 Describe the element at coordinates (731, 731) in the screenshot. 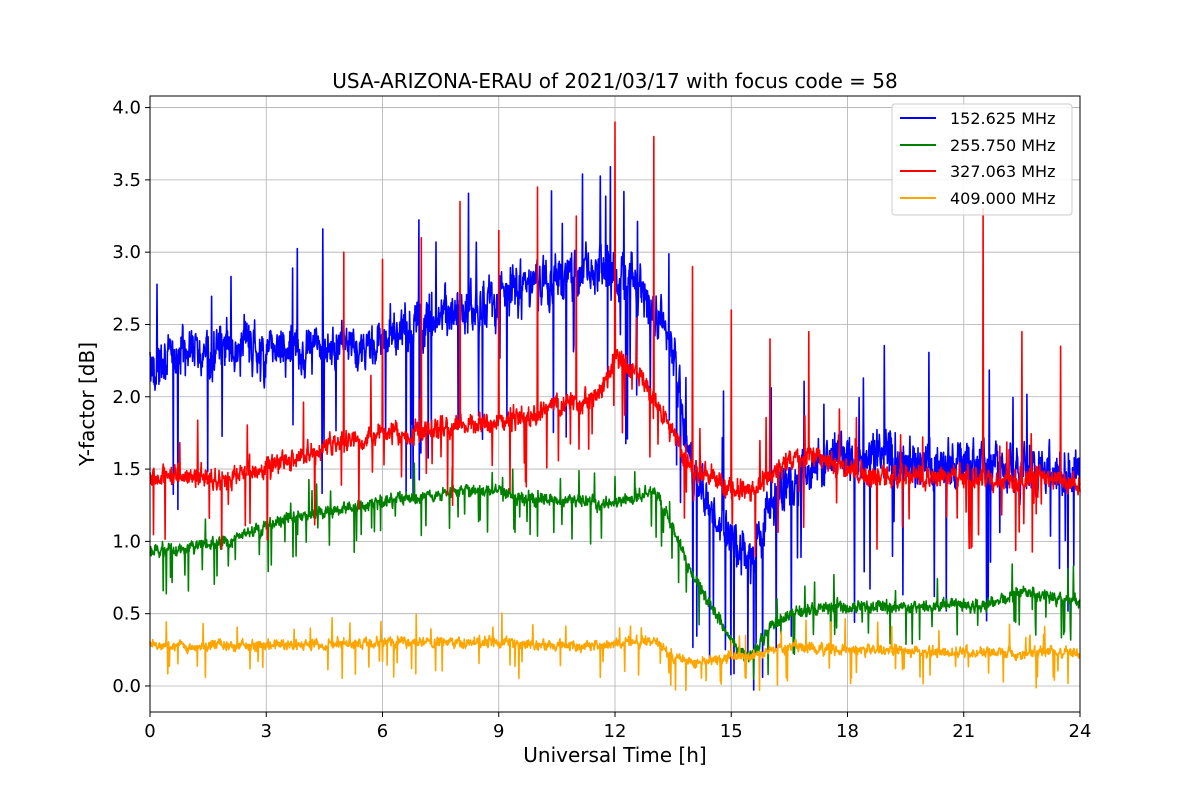

I see `x-tick-label: 15` at that location.